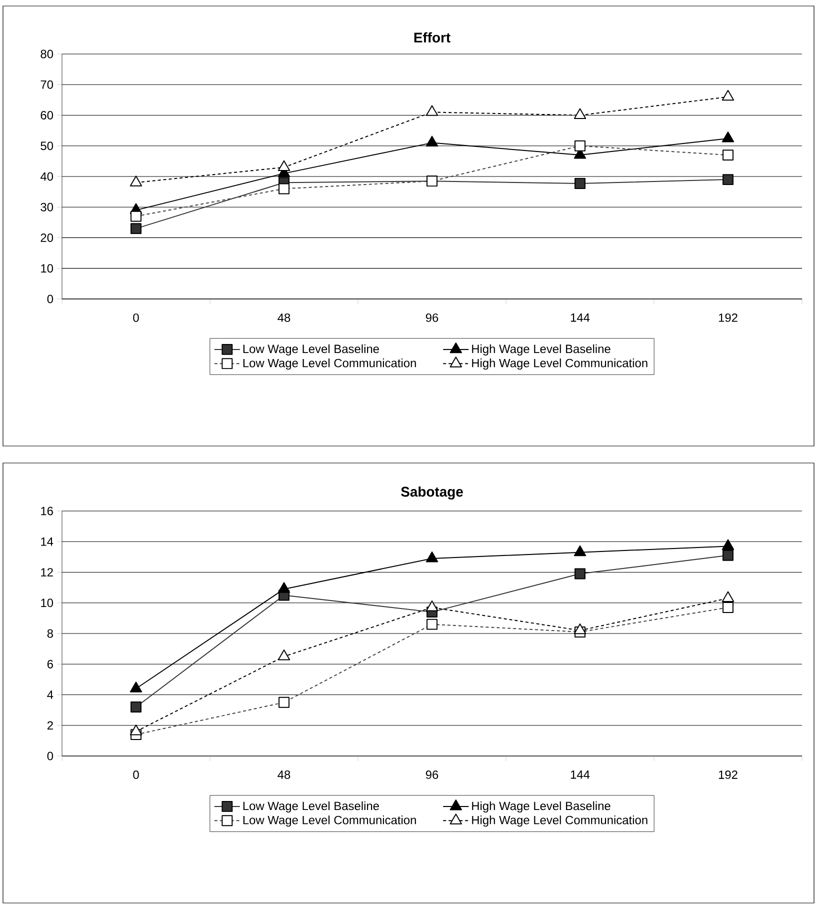 This screenshot has width=817, height=911. I want to click on y-tick-label: 20, so click(47, 238).